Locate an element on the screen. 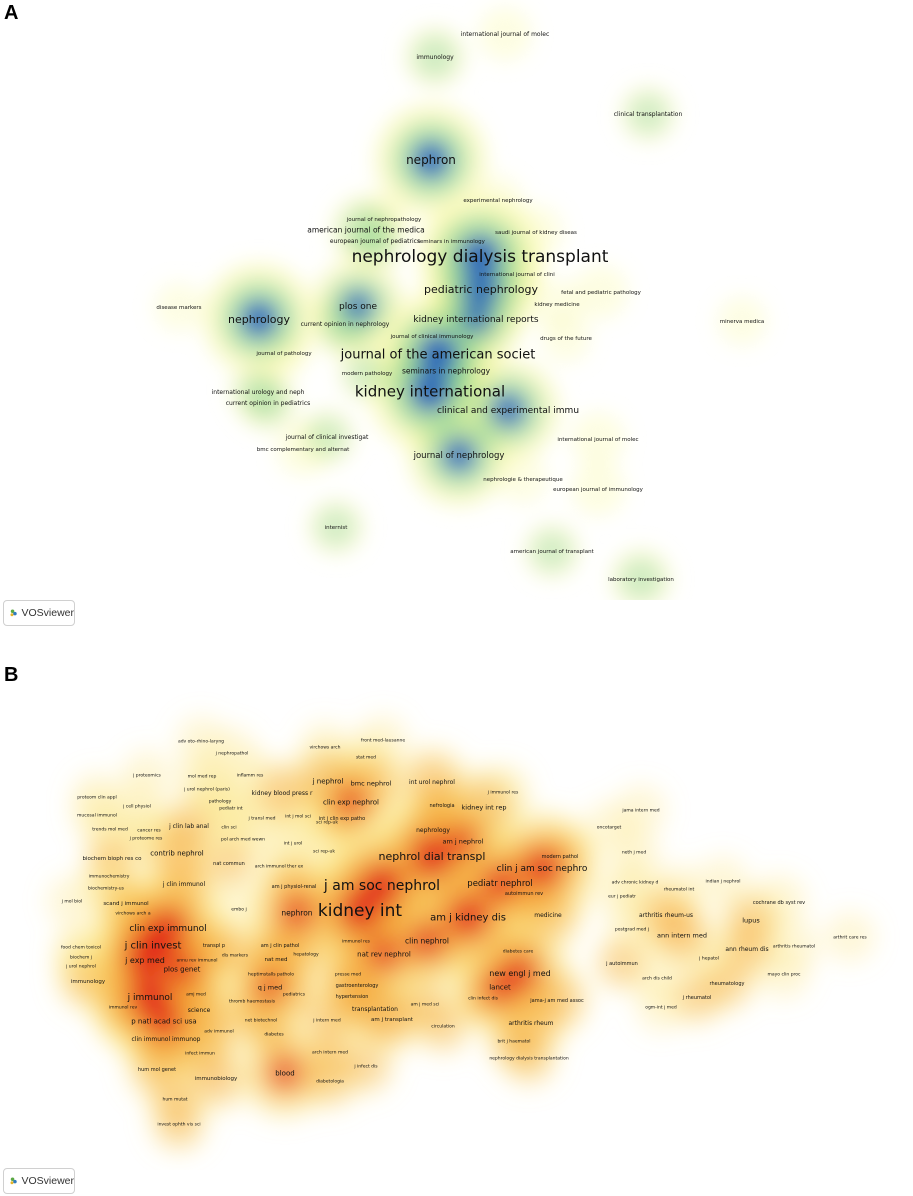 The width and height of the screenshot is (913, 1196). node-label: j transl med is located at coordinates (262, 819).